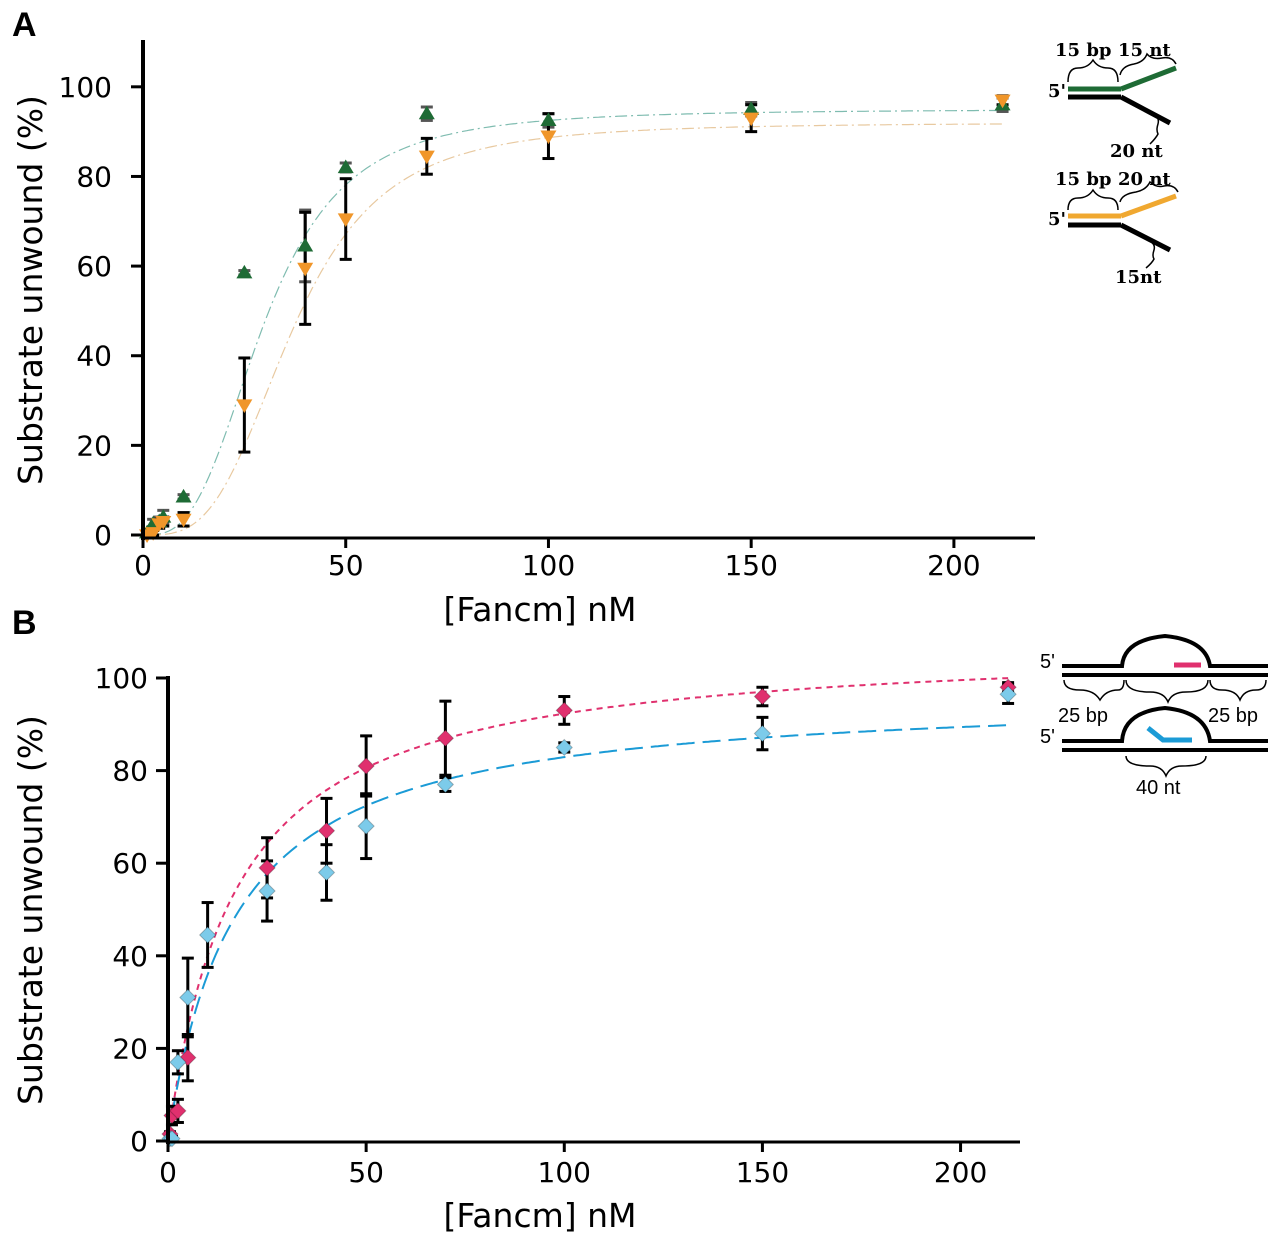 The image size is (1278, 1238). What do you see at coordinates (130, 771) in the screenshot?
I see `b-y-tick-label-80: 80` at bounding box center [130, 771].